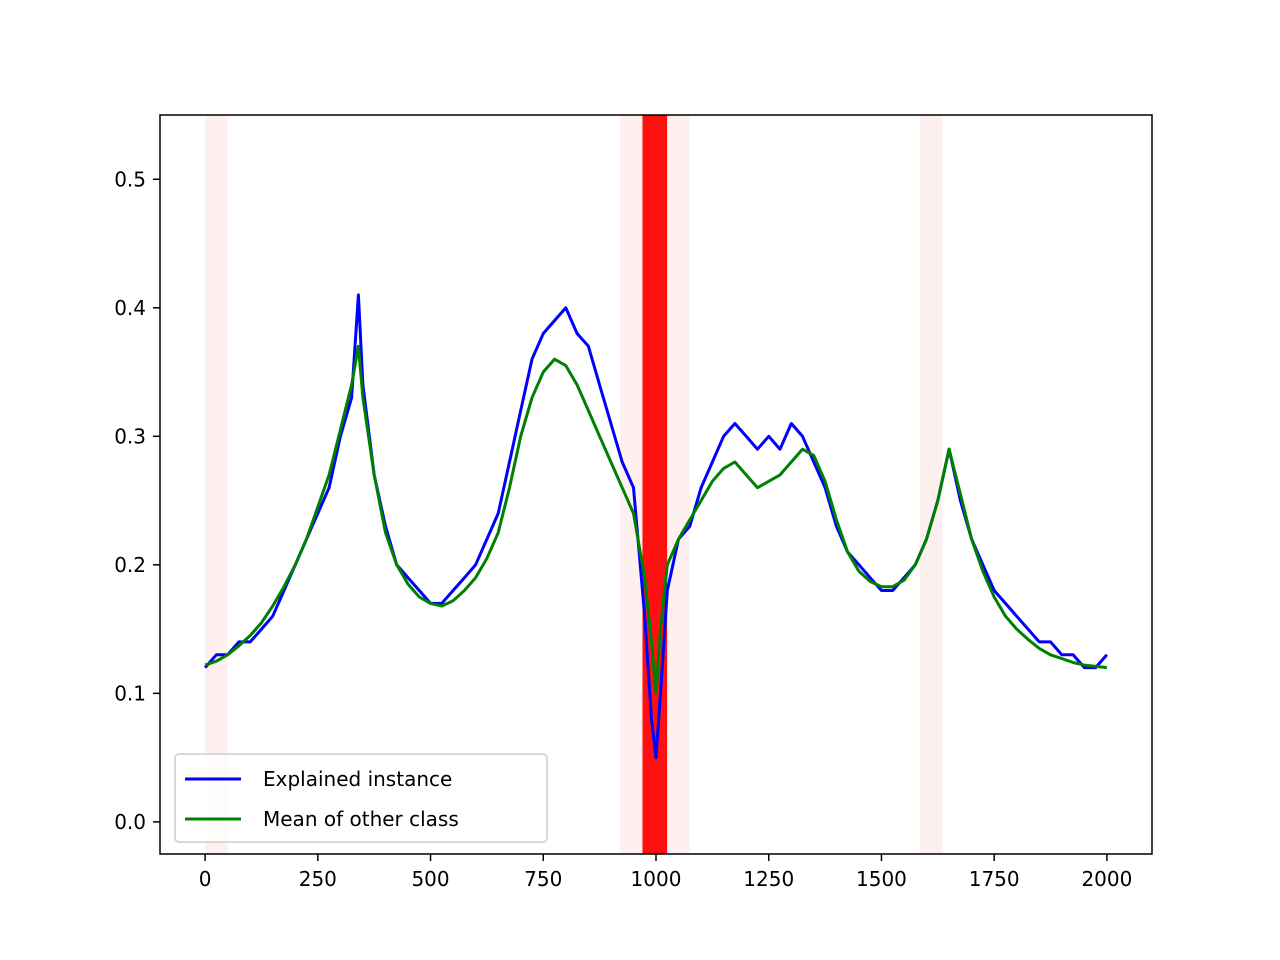  Describe the element at coordinates (130, 565) in the screenshot. I see `y-tick-label: 0.2` at that location.